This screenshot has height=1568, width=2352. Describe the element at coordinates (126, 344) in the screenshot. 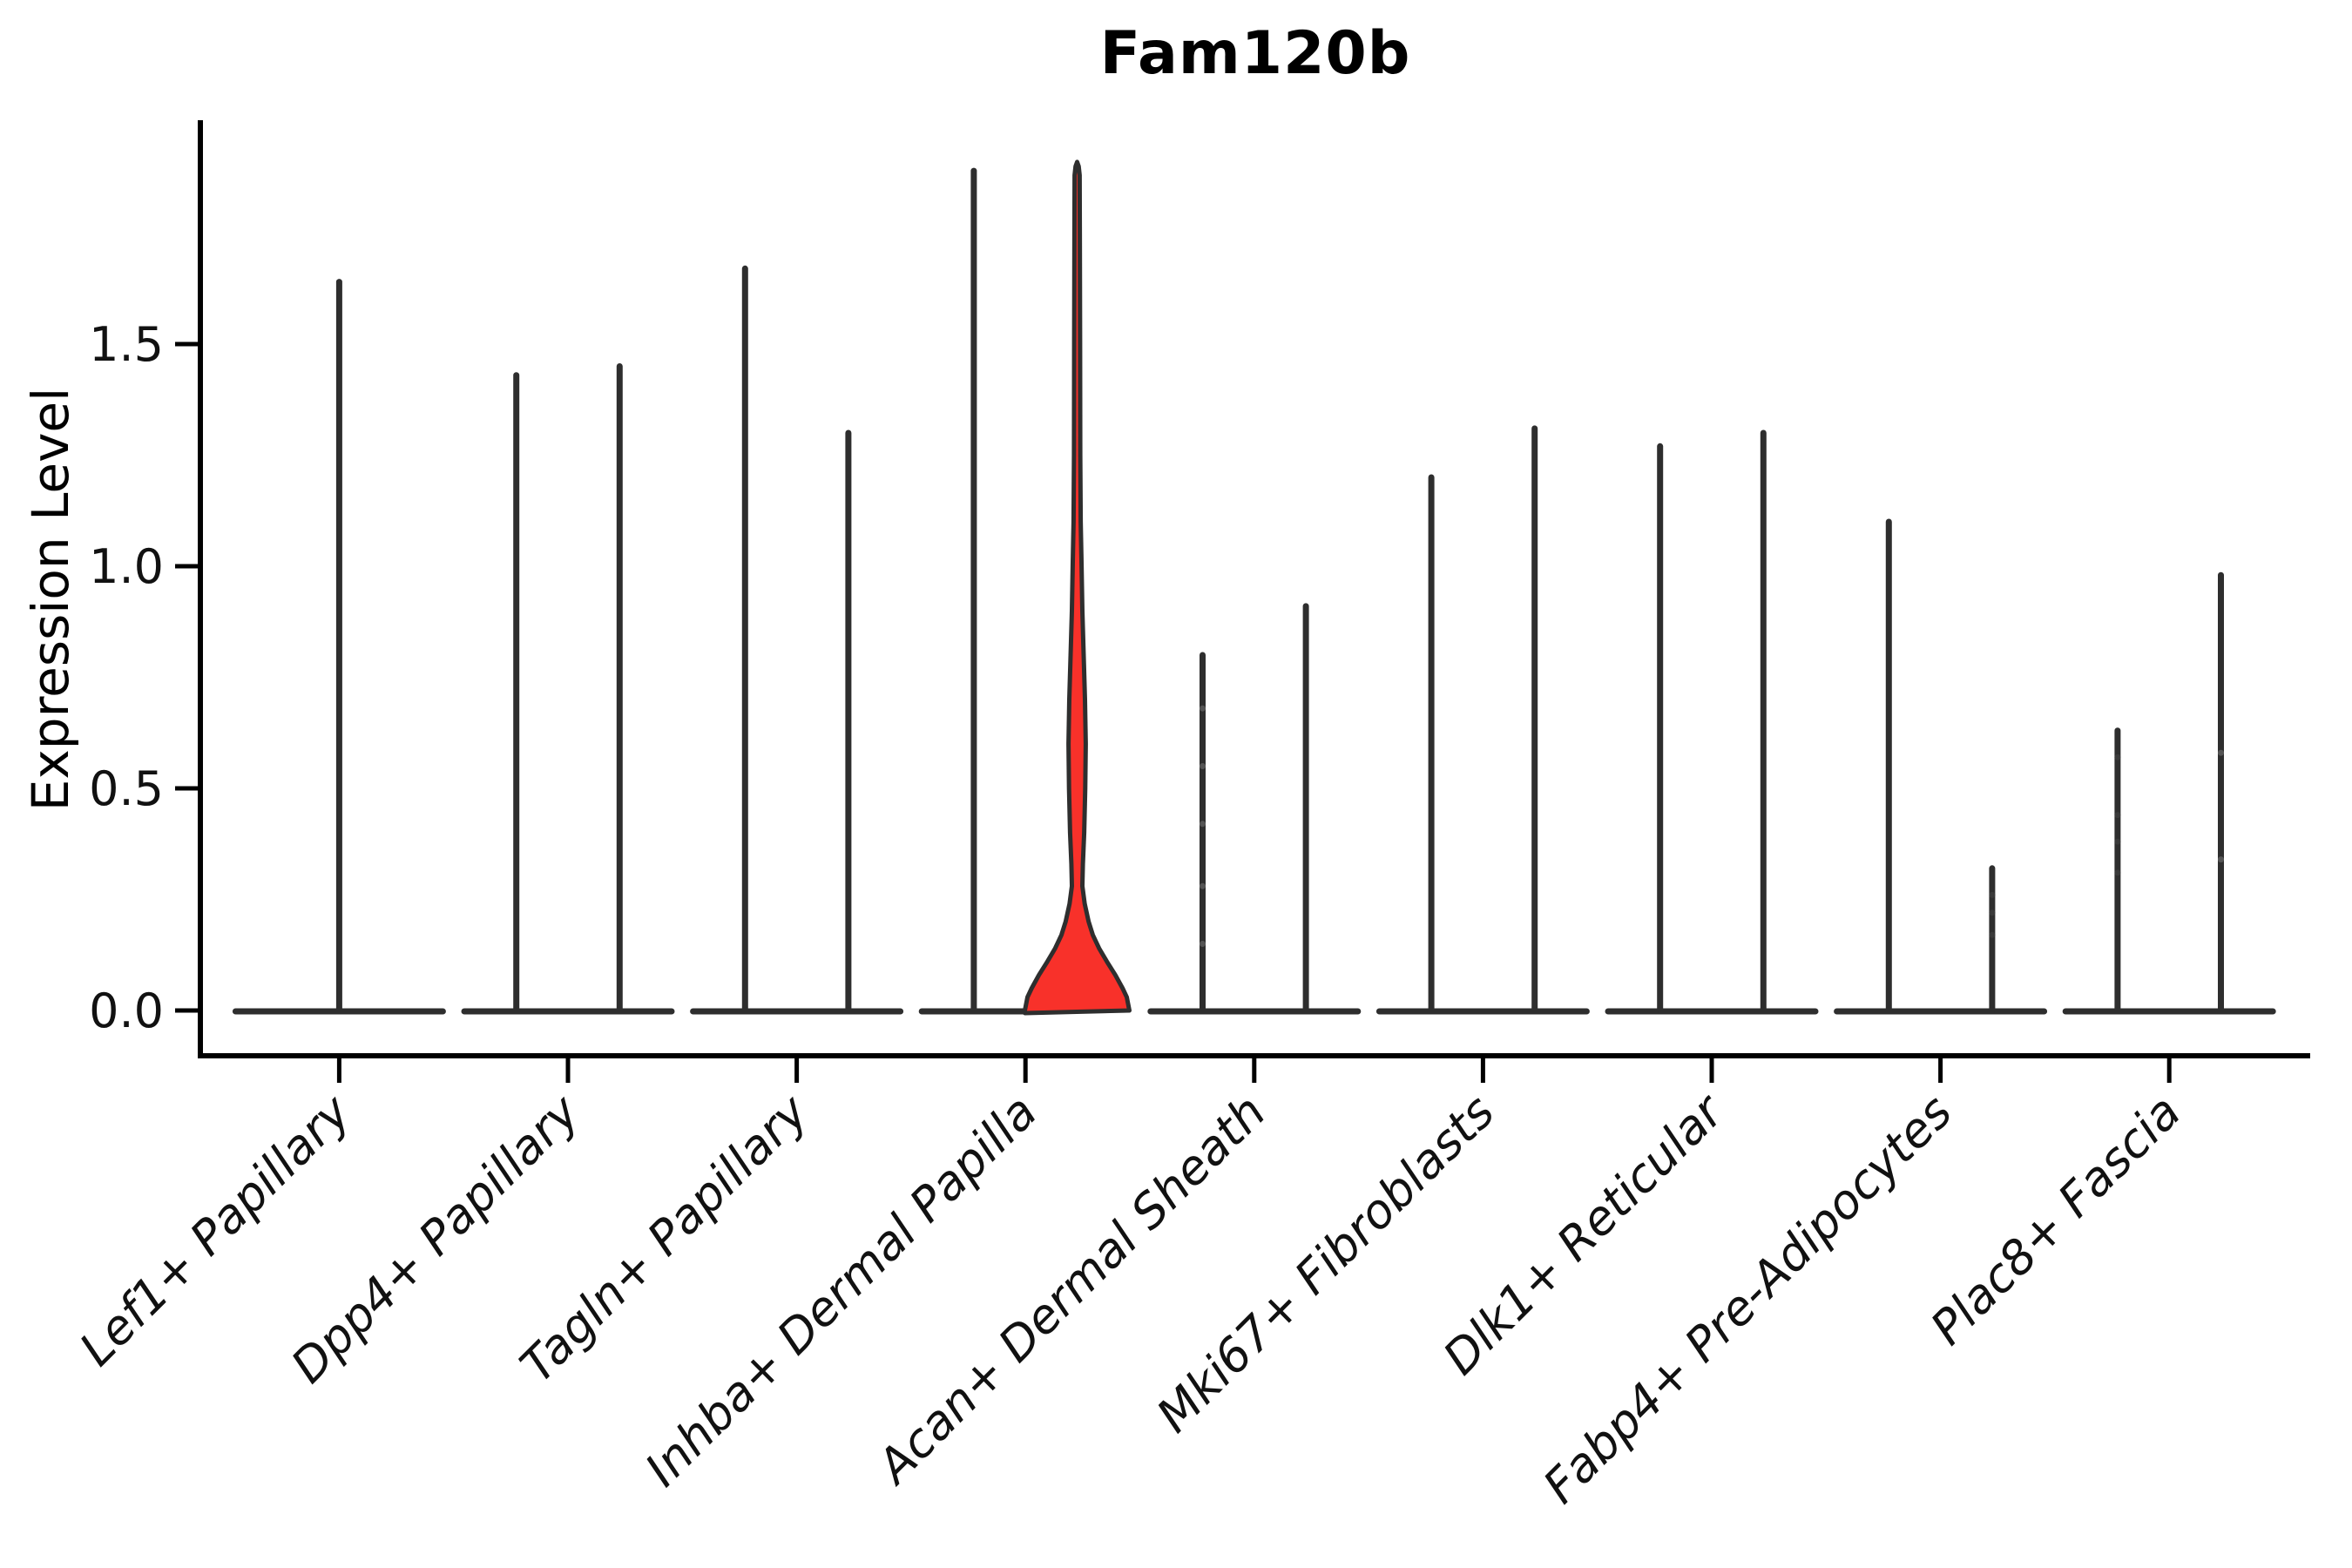

I see `y-tick-label: 1.5` at that location.